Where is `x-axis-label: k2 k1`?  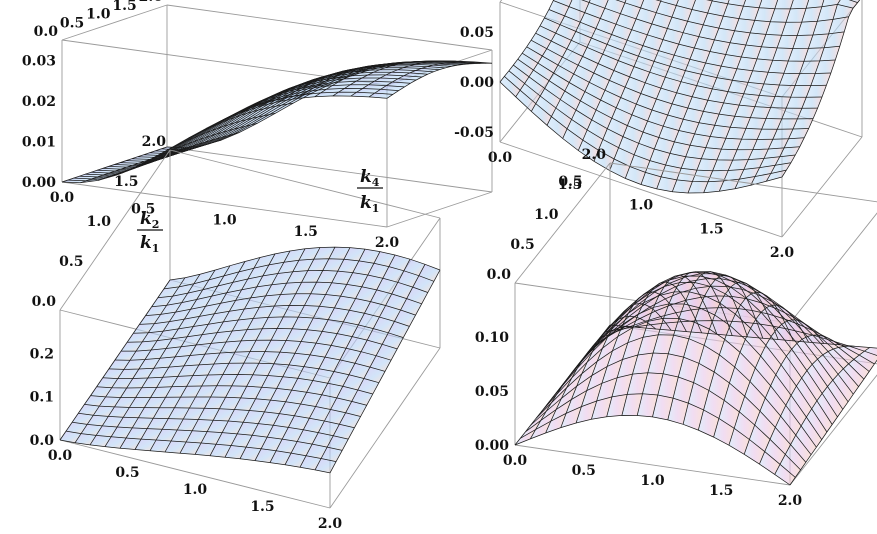
x-axis-label: k2 k1 is located at coordinates (150, 232).